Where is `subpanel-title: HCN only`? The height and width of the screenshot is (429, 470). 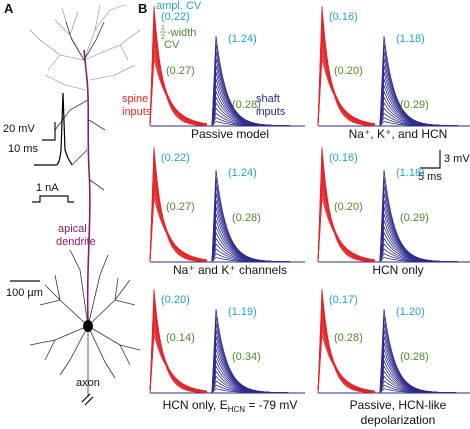 subpanel-title: HCN only is located at coordinates (397, 270).